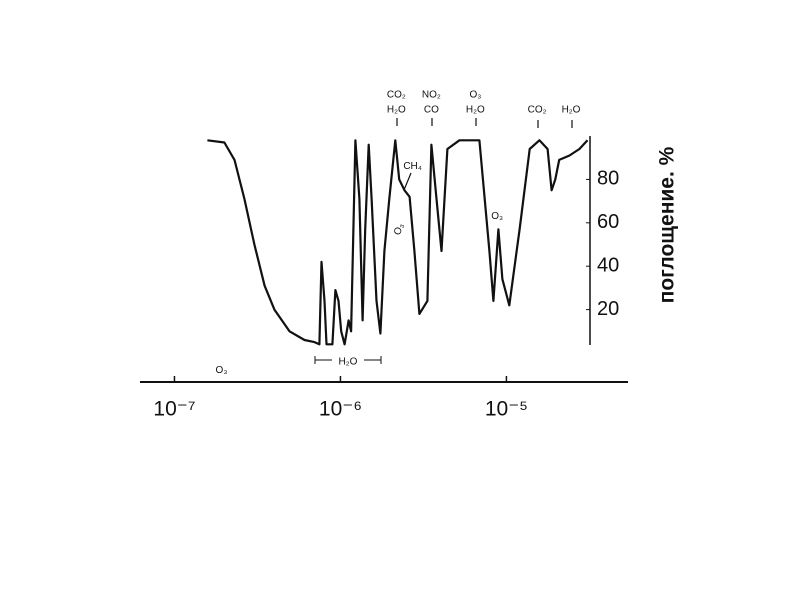 The width and height of the screenshot is (794, 595). I want to click on y-axis-label: поглощение. %, so click(667, 224).